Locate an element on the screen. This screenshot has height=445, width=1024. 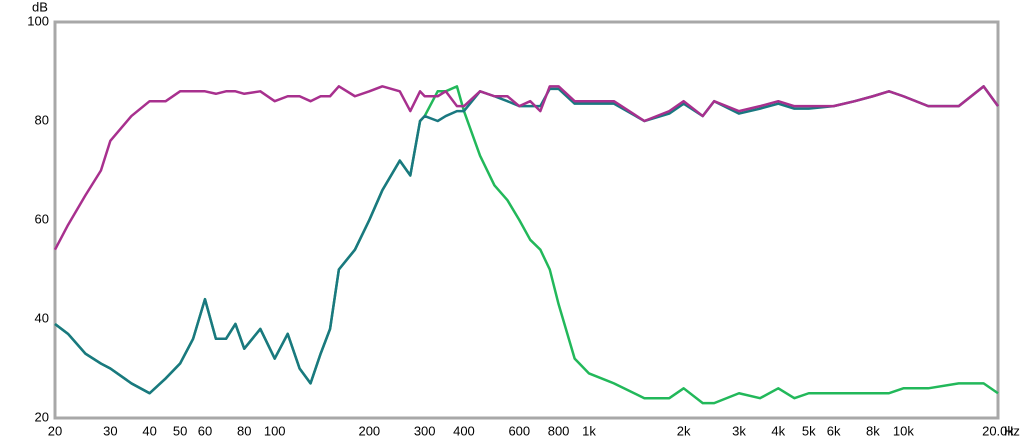
x-tick-label: 600 is located at coordinates (519, 430).